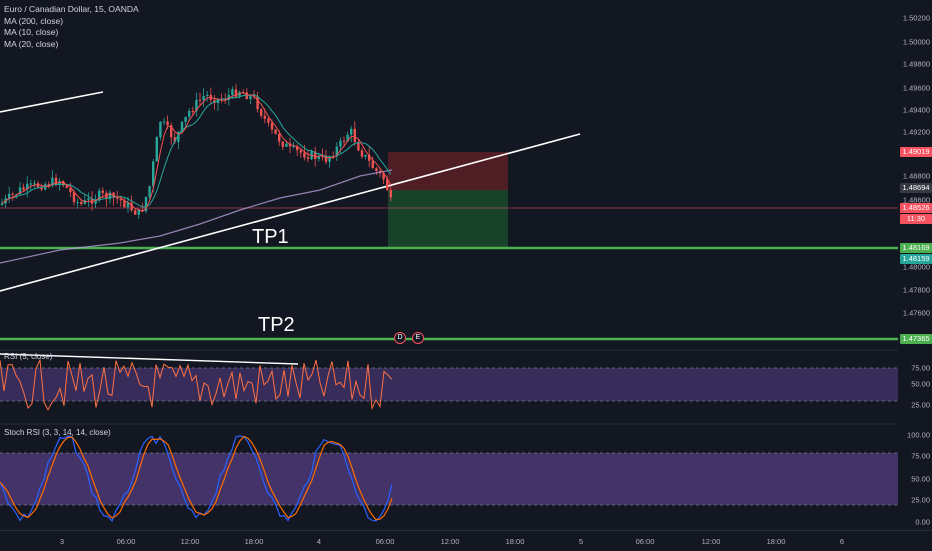 The height and width of the screenshot is (551, 932). What do you see at coordinates (28, 356) in the screenshot?
I see `rsi-label: RSI (5, close)` at bounding box center [28, 356].